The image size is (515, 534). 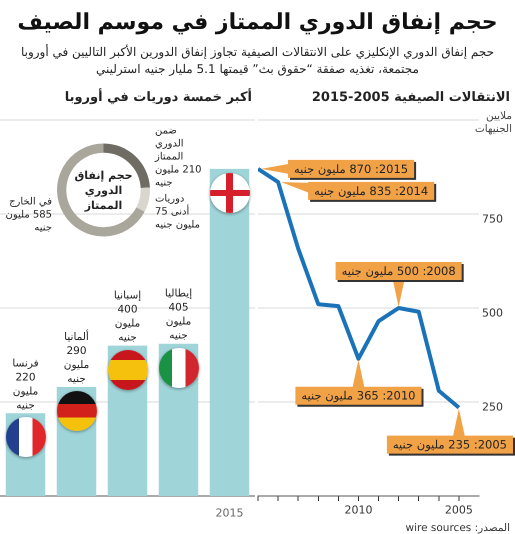 What do you see at coordinates (399, 271) in the screenshot?
I see `annotation: 2008: 500 مليون جنيه` at bounding box center [399, 271].